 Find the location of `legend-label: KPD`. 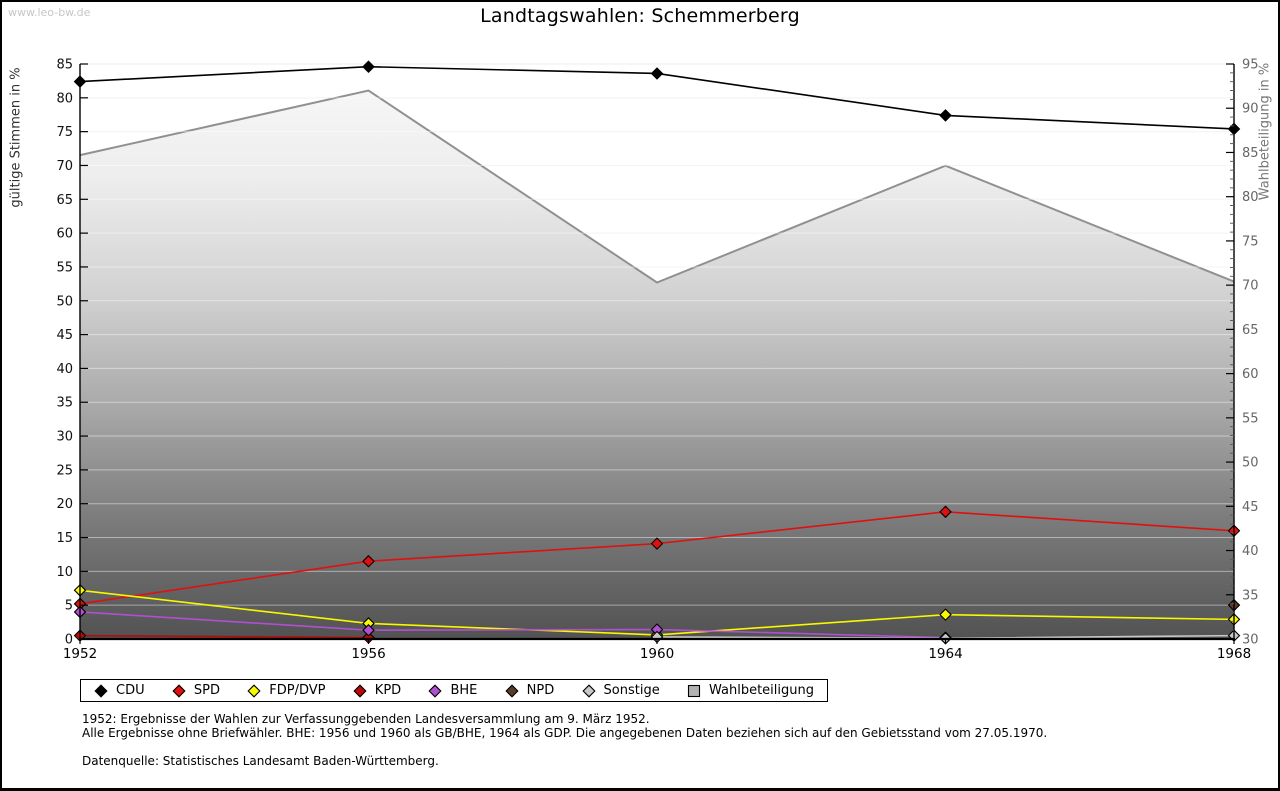

legend-label: KPD is located at coordinates (388, 690).